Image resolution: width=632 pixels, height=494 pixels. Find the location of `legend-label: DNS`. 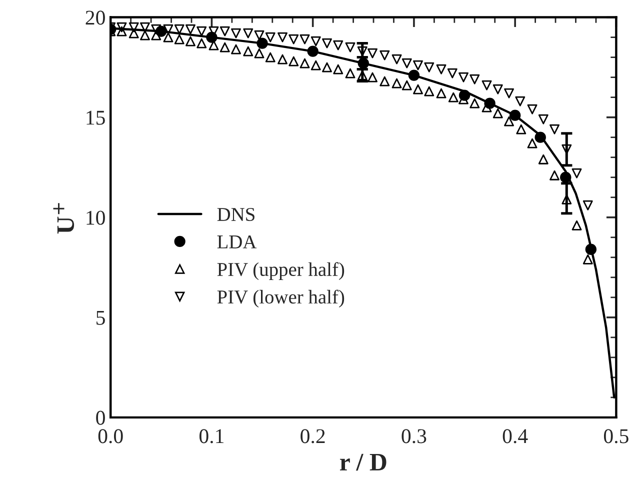

legend-label: DNS is located at coordinates (235, 215).